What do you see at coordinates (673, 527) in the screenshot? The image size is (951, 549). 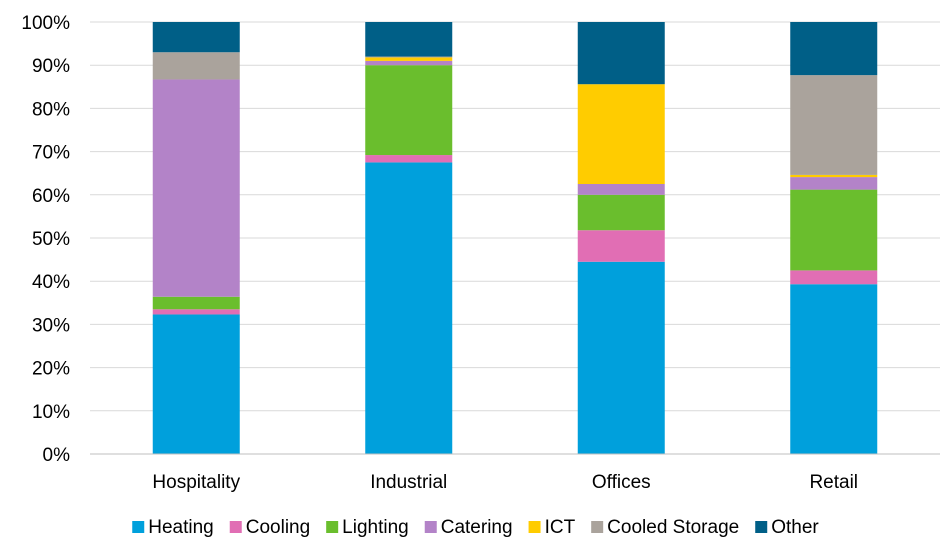 I see `legend-label: Cooled Storage` at bounding box center [673, 527].